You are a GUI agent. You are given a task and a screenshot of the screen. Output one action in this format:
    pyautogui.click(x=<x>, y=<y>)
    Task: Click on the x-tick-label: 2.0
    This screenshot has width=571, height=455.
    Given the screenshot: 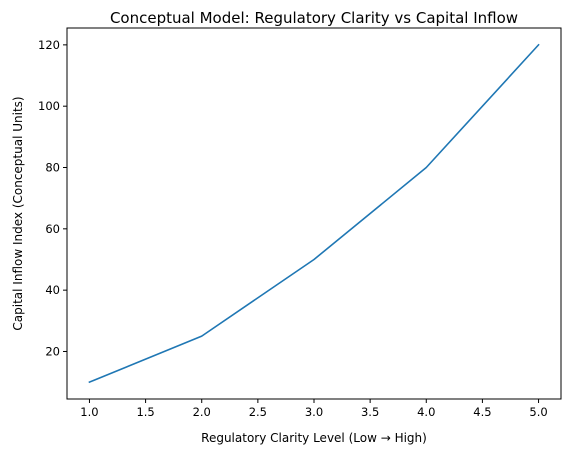 What is the action you would take?
    pyautogui.click(x=202, y=412)
    